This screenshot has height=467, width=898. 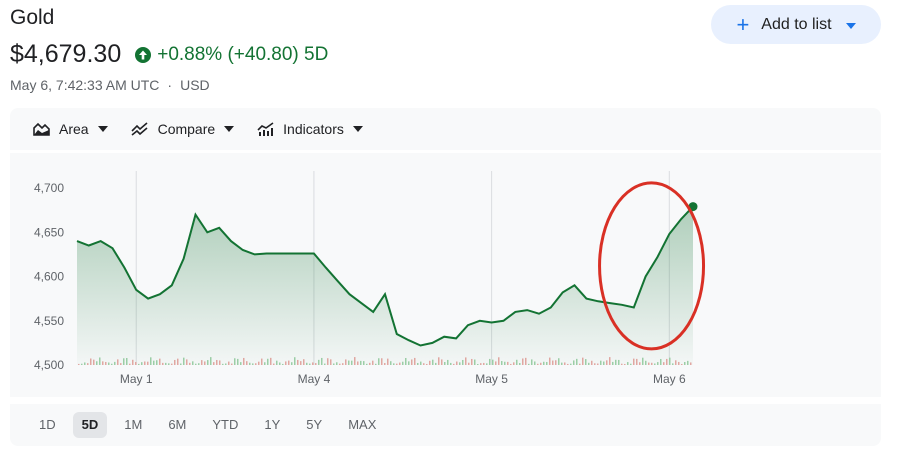 I want to click on currency: USD, so click(x=195, y=85).